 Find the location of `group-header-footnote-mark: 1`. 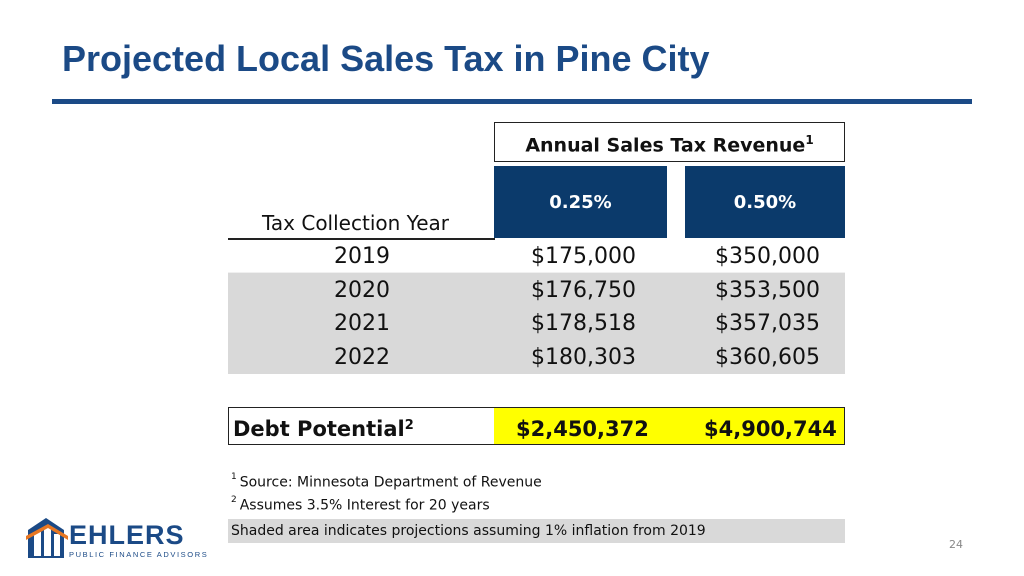

group-header-footnote-mark: 1 is located at coordinates (809, 140).